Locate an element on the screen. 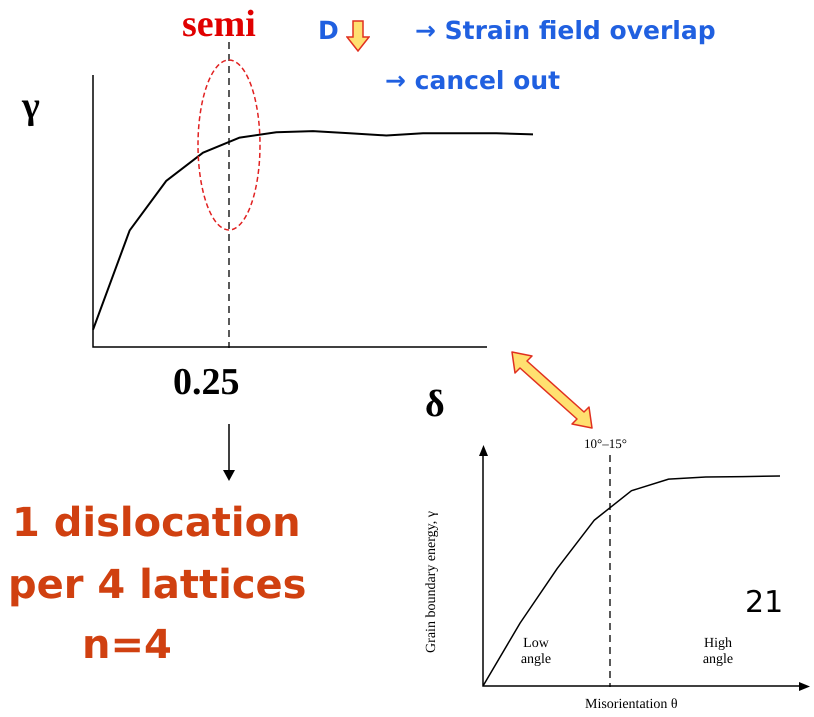 This screenshot has height=717, width=814. text: 10°–15° is located at coordinates (605, 444).